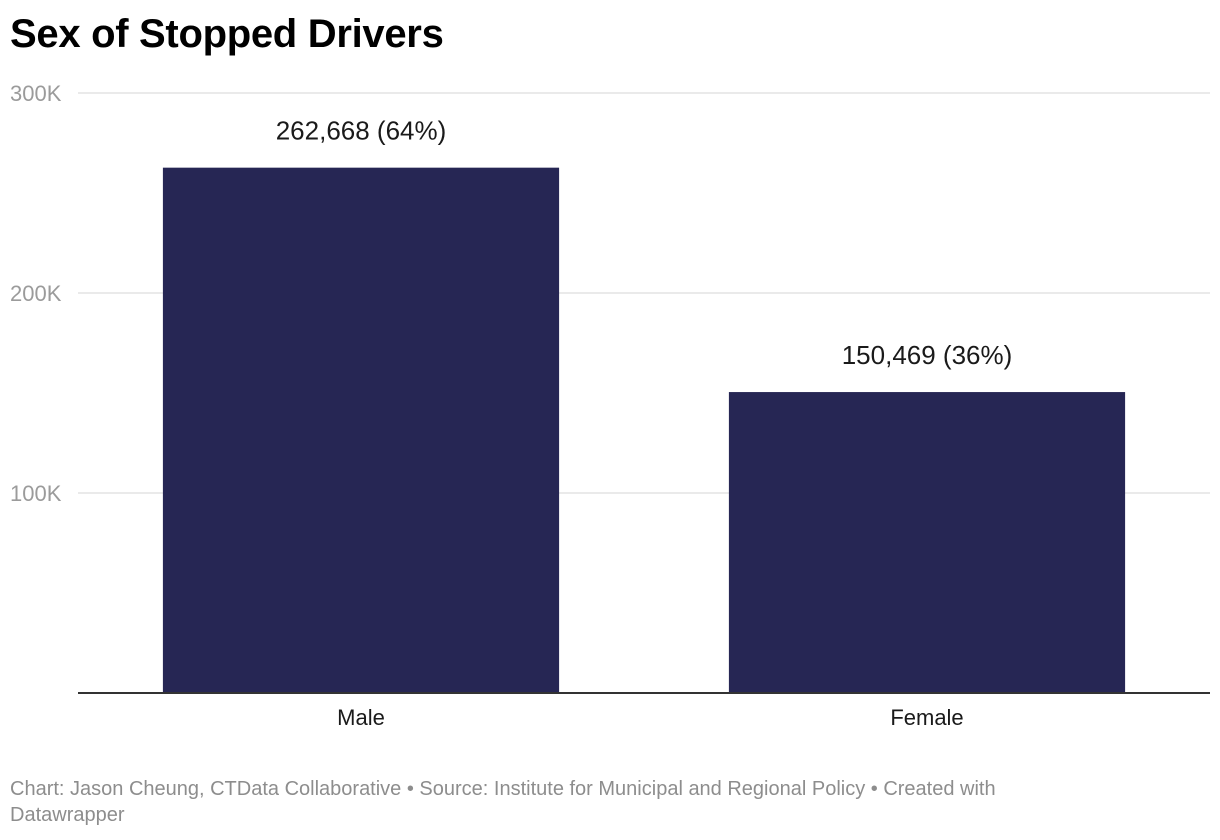  What do you see at coordinates (227, 34) in the screenshot?
I see `chart-title: Sex of Stopped Drivers` at bounding box center [227, 34].